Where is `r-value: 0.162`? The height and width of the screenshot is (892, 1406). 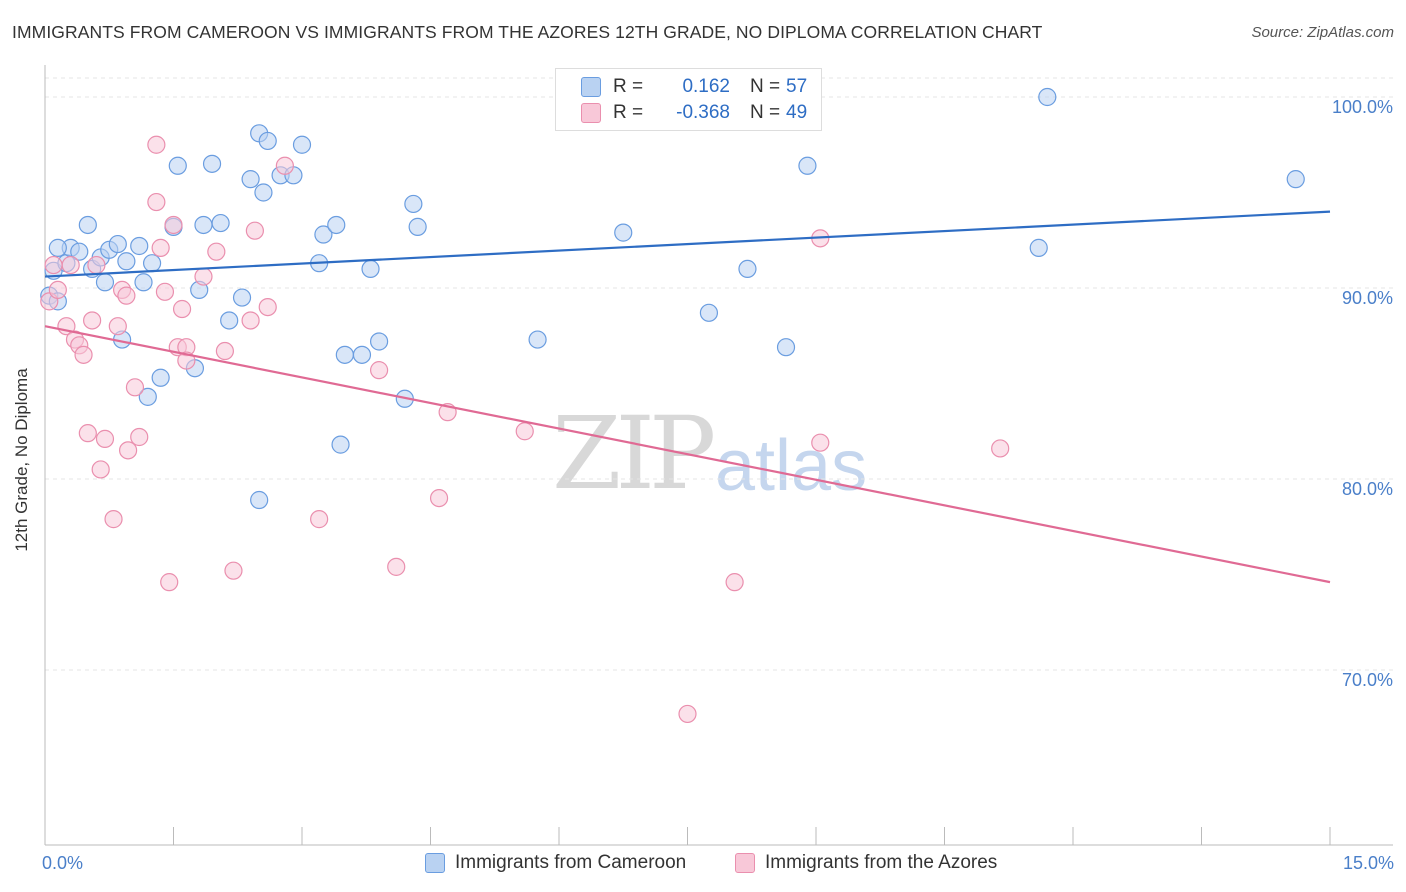
r-value: 0.162 is located at coordinates (706, 86).